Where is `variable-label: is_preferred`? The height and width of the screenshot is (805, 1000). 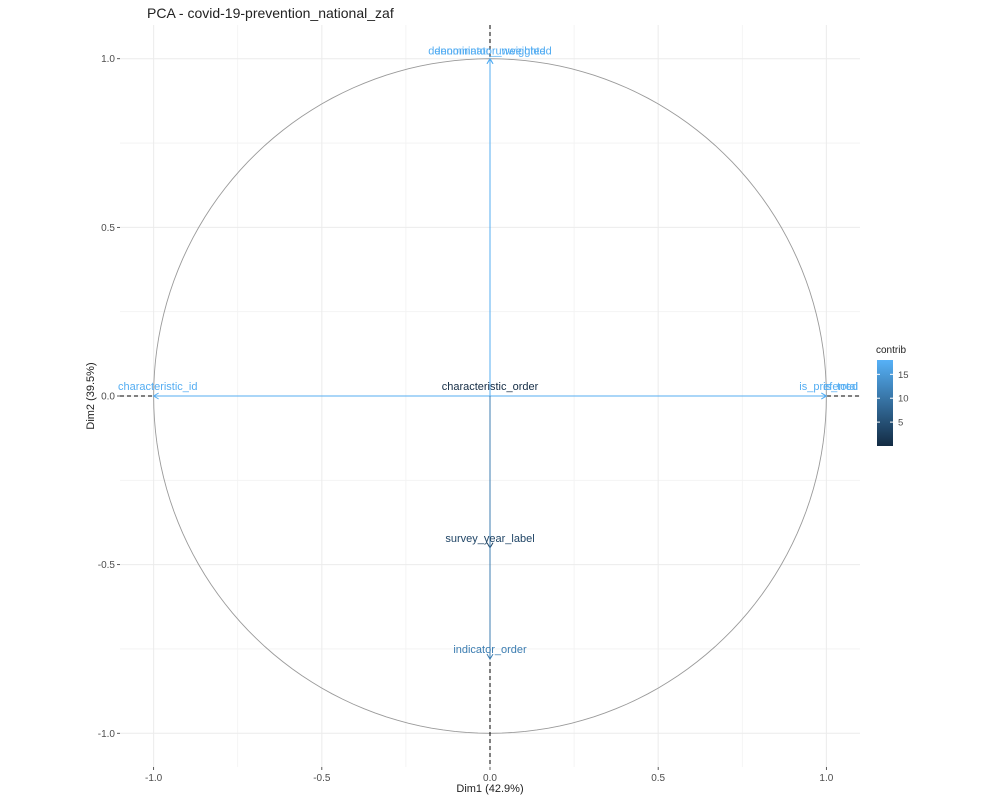
variable-label: is_preferred is located at coordinates (828, 387).